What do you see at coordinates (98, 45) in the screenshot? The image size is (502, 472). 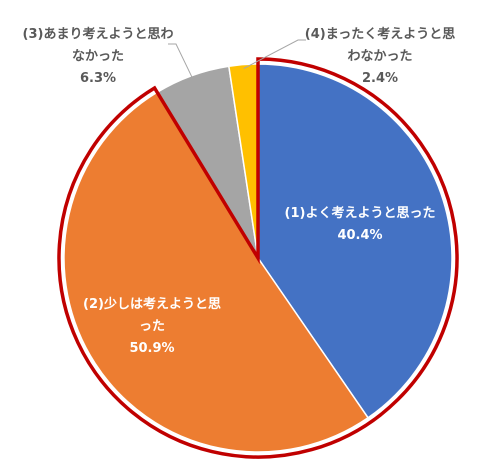 I see `category-name: (3)あまり考えようと思わなかった` at bounding box center [98, 45].